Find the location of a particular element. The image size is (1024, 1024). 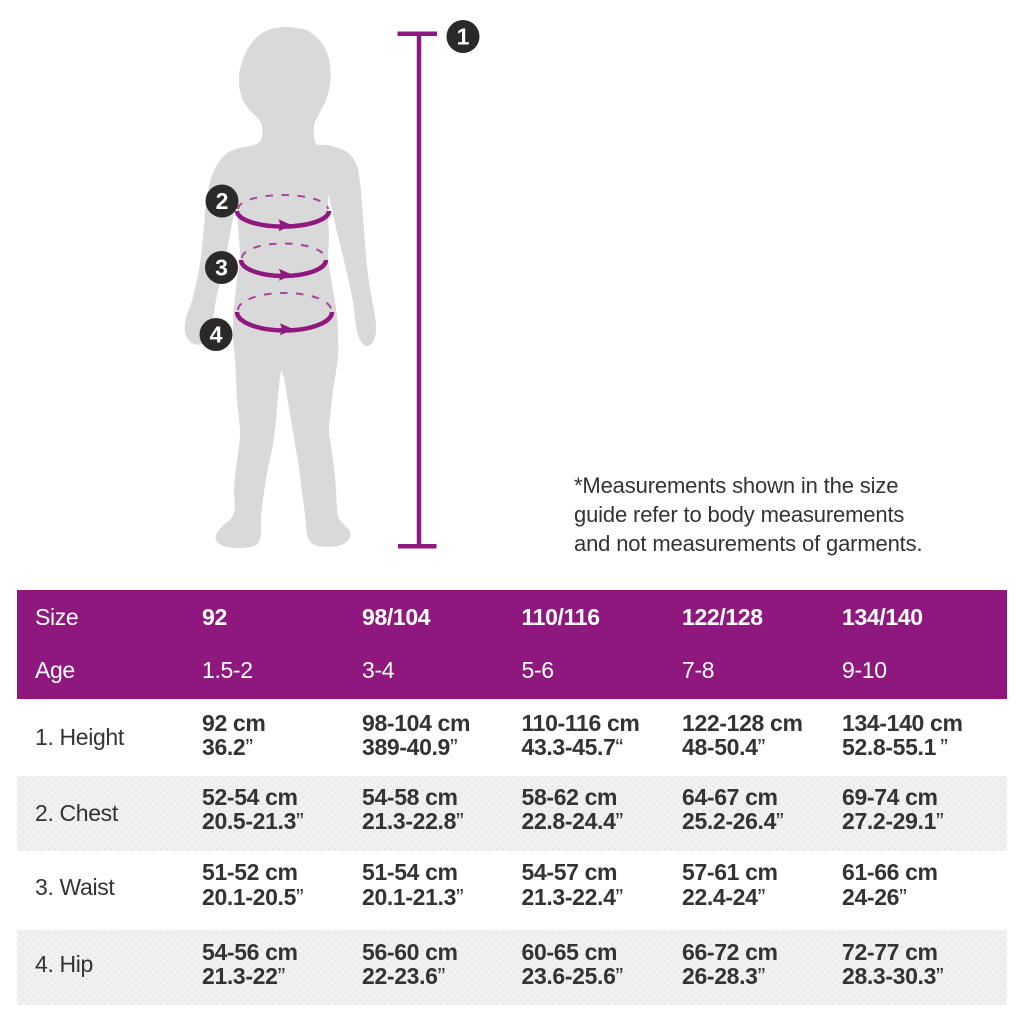

svg-text: 1 is located at coordinates (463, 37).